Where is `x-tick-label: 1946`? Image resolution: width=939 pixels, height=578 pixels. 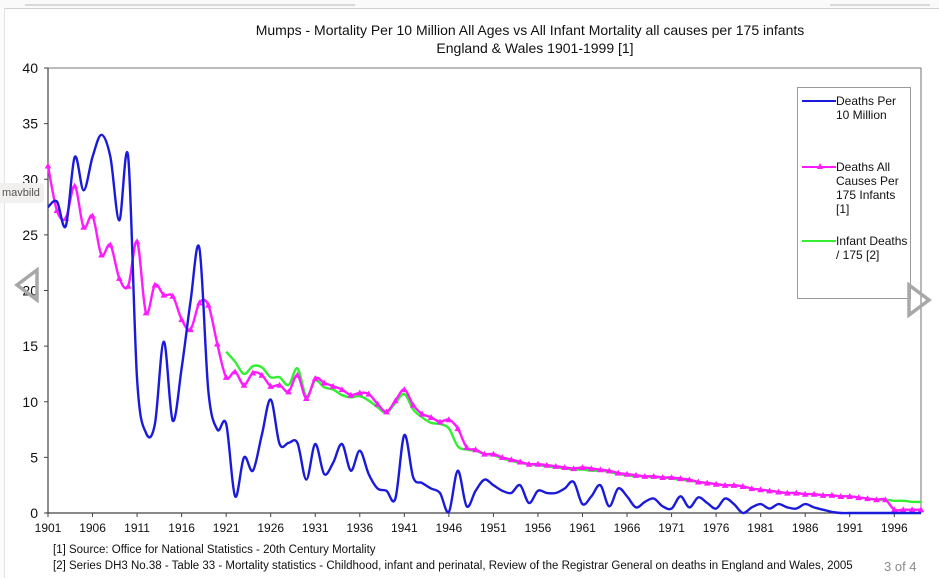
x-tick-label: 1946 is located at coordinates (449, 528).